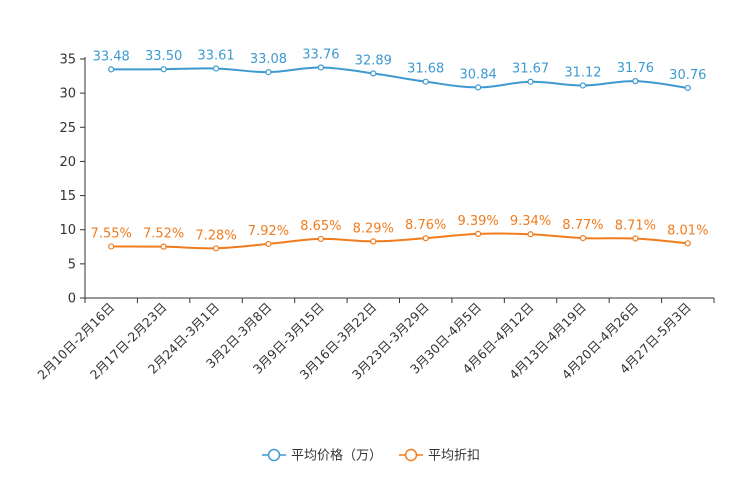 This screenshot has width=744, height=496. Describe the element at coordinates (111, 233) in the screenshot. I see `data-label: 7.55%` at that location.